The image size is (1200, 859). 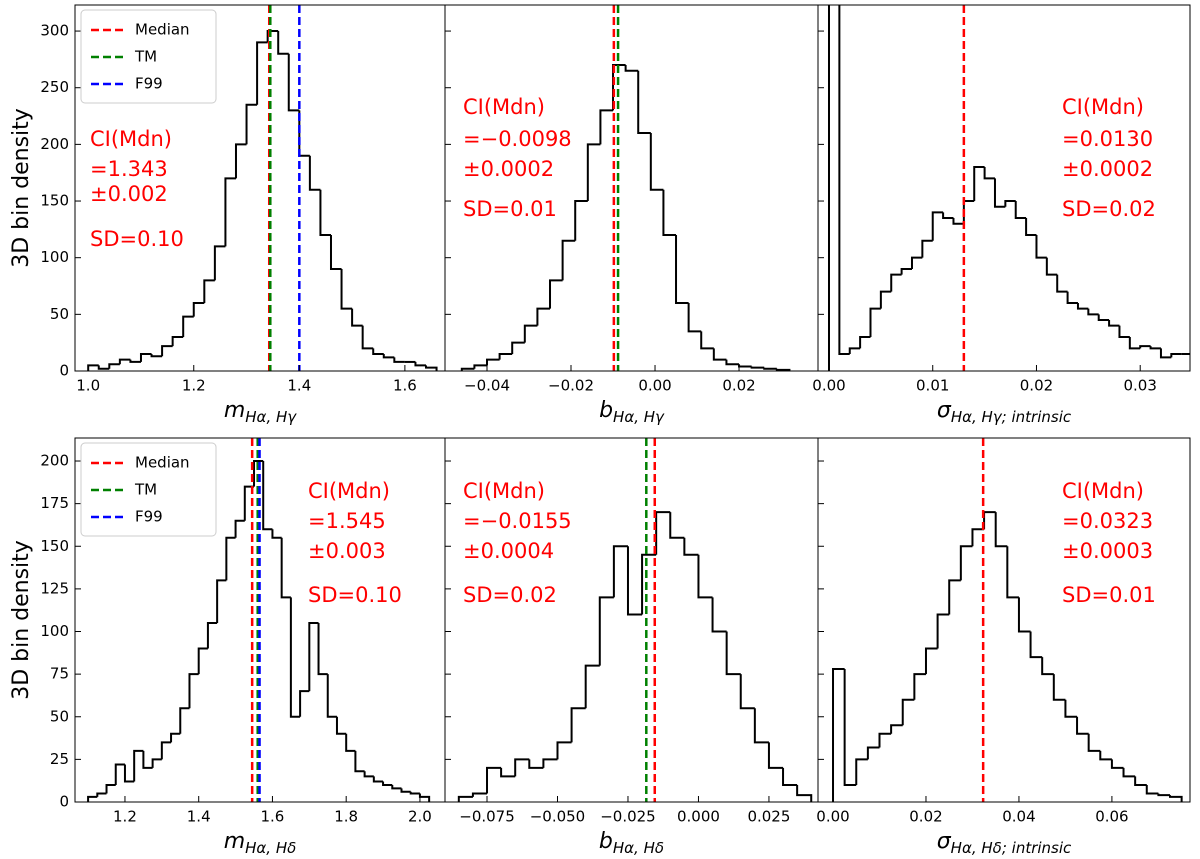 I want to click on y-axis-label: 3D bin density, so click(x=21, y=620).